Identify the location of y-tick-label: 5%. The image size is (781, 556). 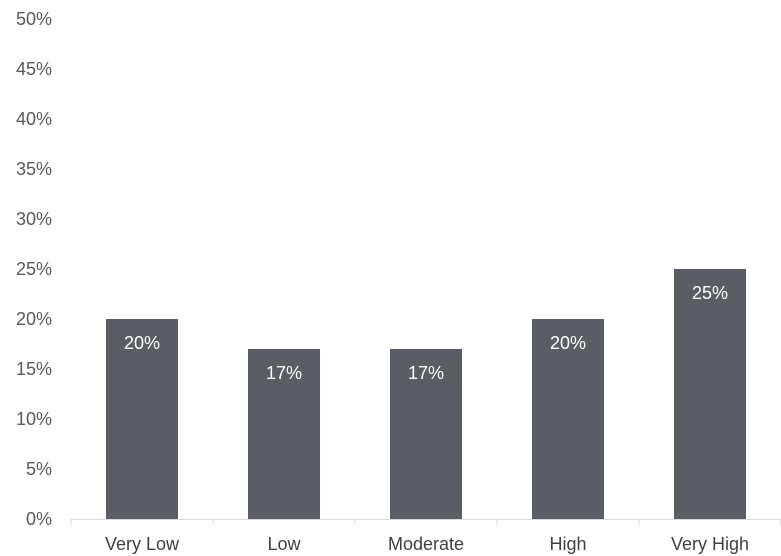
(39, 469).